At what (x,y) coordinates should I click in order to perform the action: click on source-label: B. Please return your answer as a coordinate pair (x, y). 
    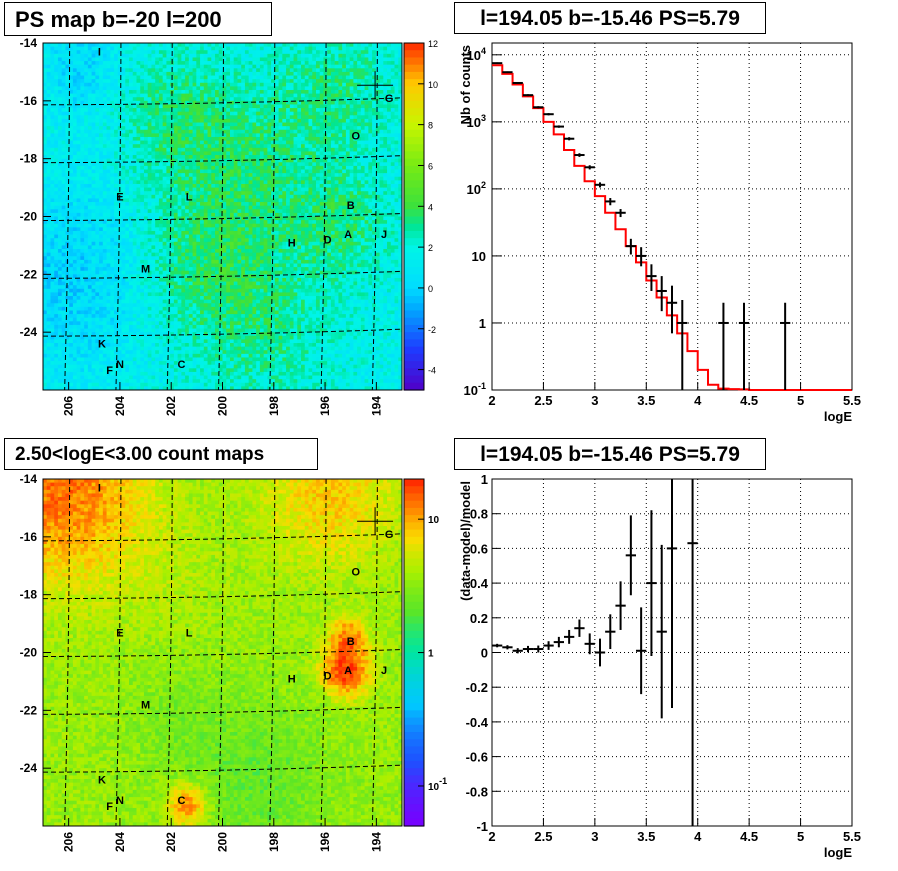
    Looking at the image, I should click on (351, 642).